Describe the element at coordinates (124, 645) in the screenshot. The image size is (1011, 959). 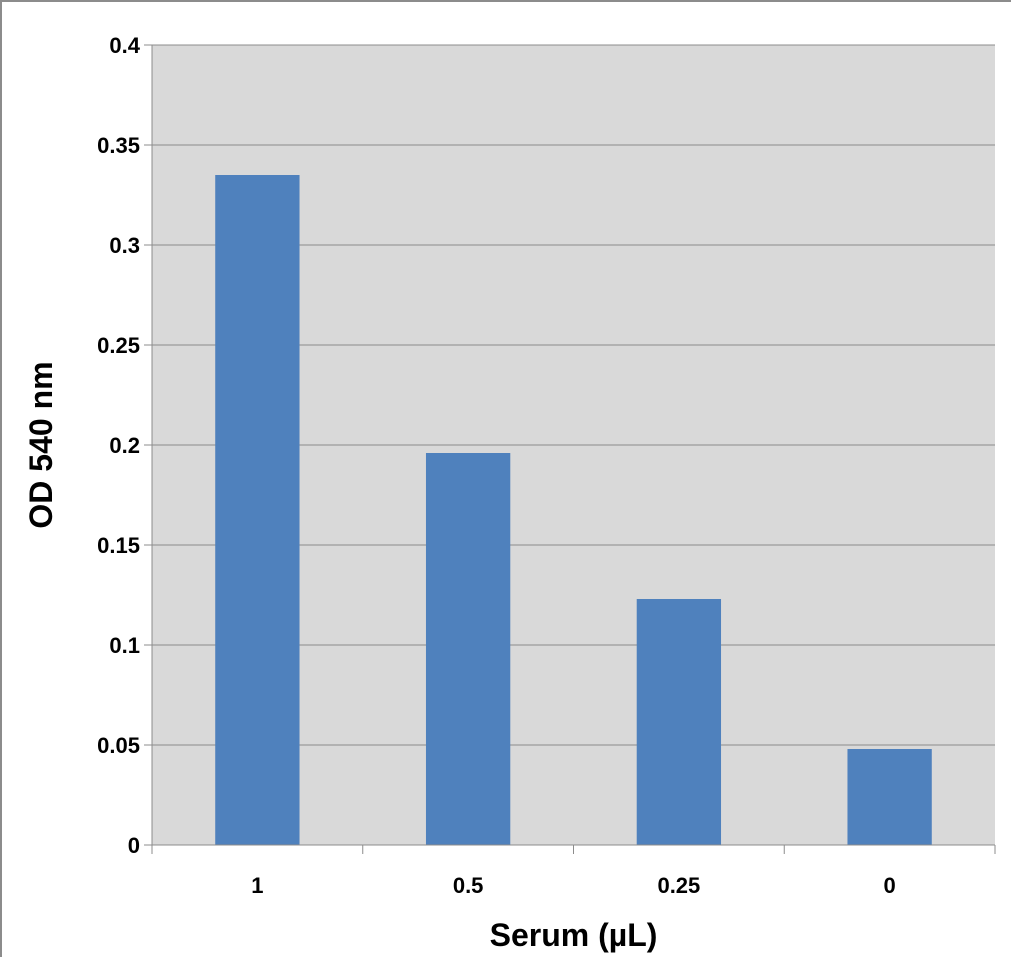
I see `y-tick-label: 0.1` at that location.